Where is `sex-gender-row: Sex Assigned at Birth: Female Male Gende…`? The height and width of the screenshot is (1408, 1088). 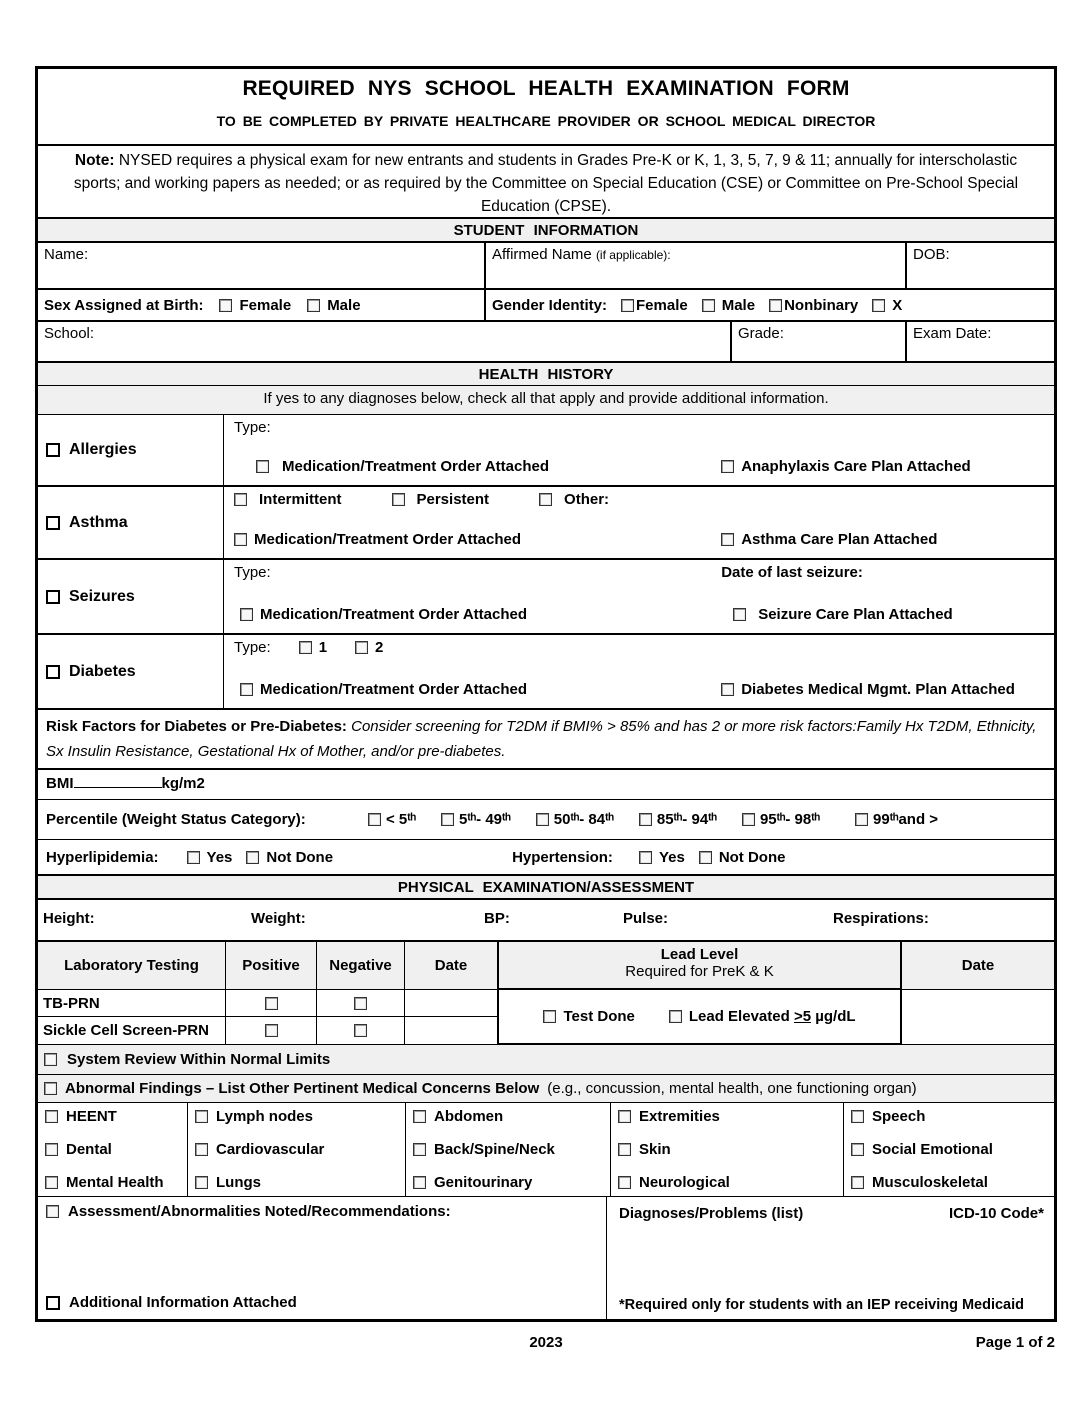
sex-gender-row: Sex Assigned at Birth: Female Male Gende… is located at coordinates (546, 306).